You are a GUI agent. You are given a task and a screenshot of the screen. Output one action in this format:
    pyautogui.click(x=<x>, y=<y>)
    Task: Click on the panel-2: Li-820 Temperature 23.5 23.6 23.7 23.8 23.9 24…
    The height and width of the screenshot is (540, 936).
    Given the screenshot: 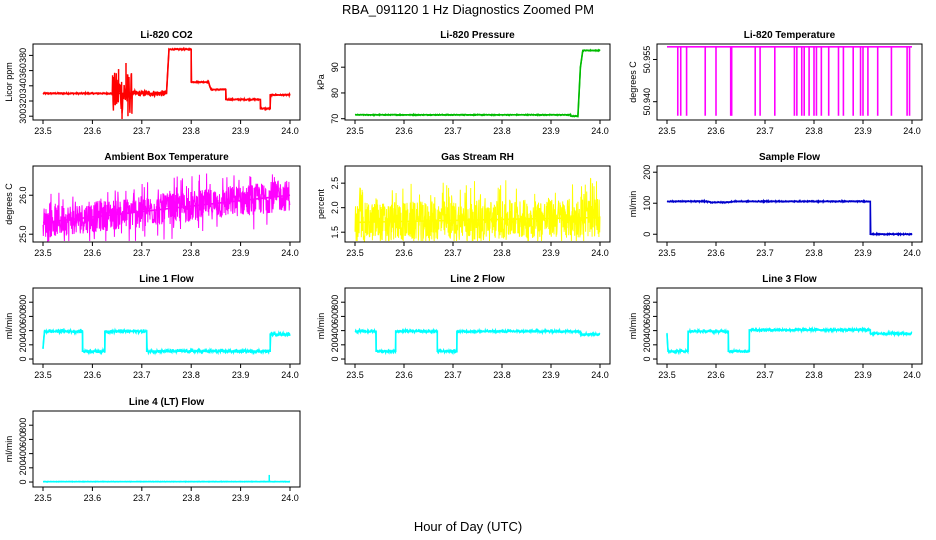 What is the action you would take?
    pyautogui.click(x=775, y=83)
    